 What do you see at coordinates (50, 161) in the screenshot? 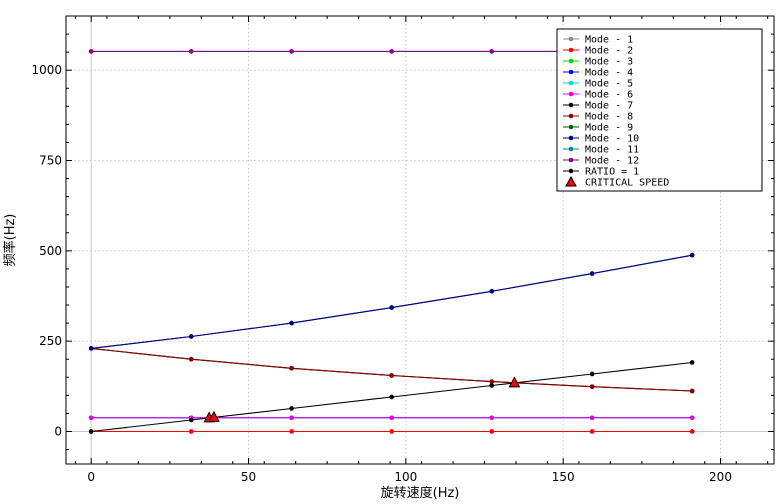
I see `y-tick-label: 750` at bounding box center [50, 161].